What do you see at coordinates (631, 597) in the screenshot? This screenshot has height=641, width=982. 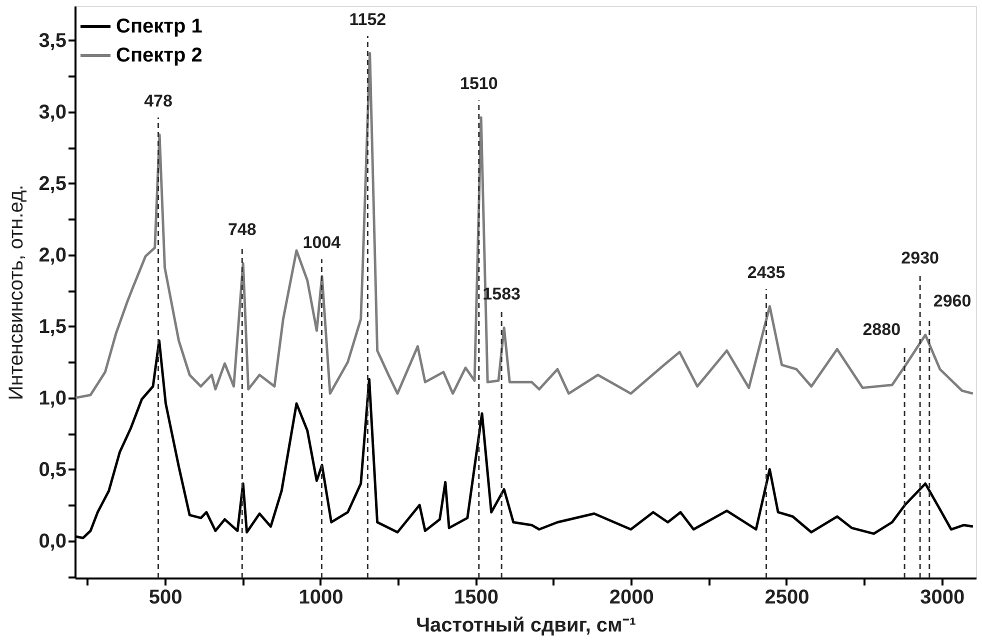 I see `x-tick-label: 2000` at bounding box center [631, 597].